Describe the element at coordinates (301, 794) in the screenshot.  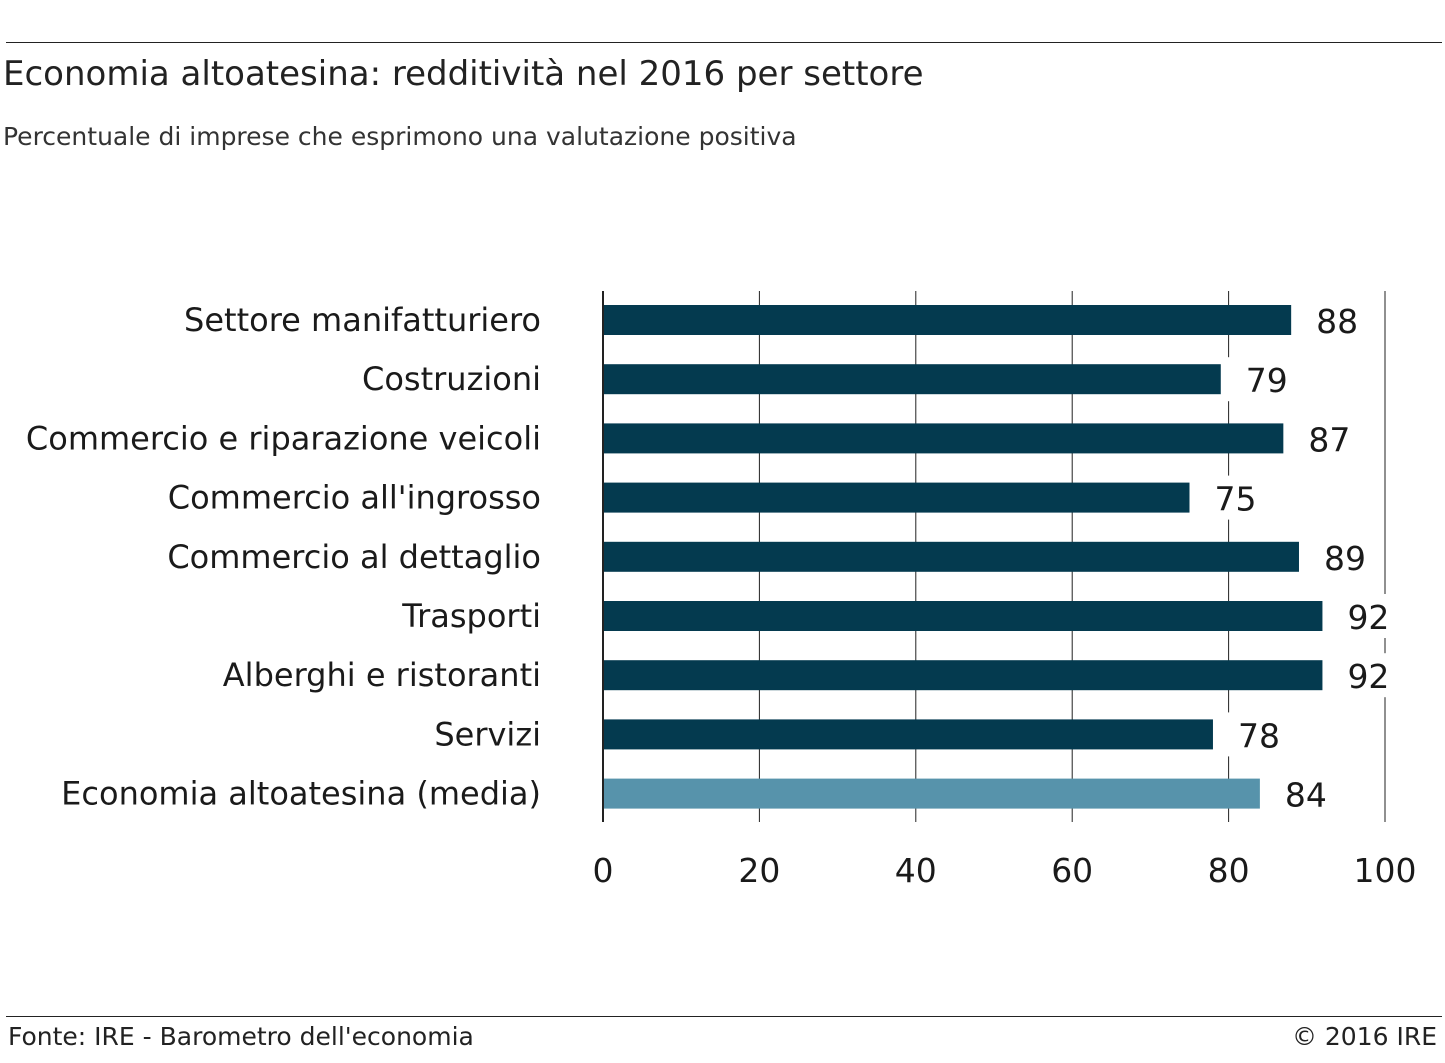
I see `category-label: Economia altoatesina (media)` at that location.